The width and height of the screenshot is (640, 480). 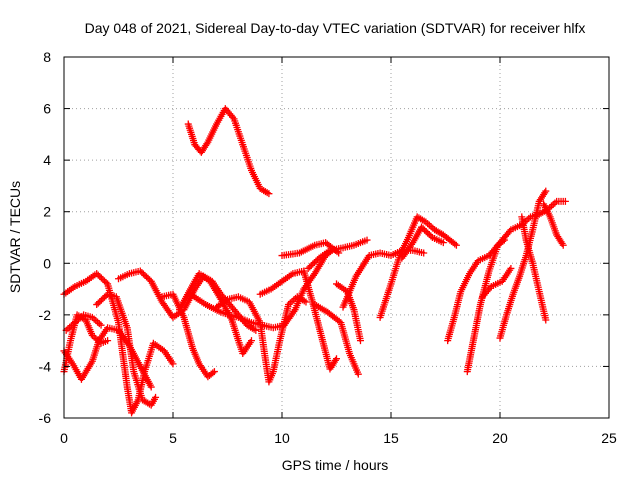 What do you see at coordinates (173, 438) in the screenshot?
I see `x-tick-label: 5` at bounding box center [173, 438].